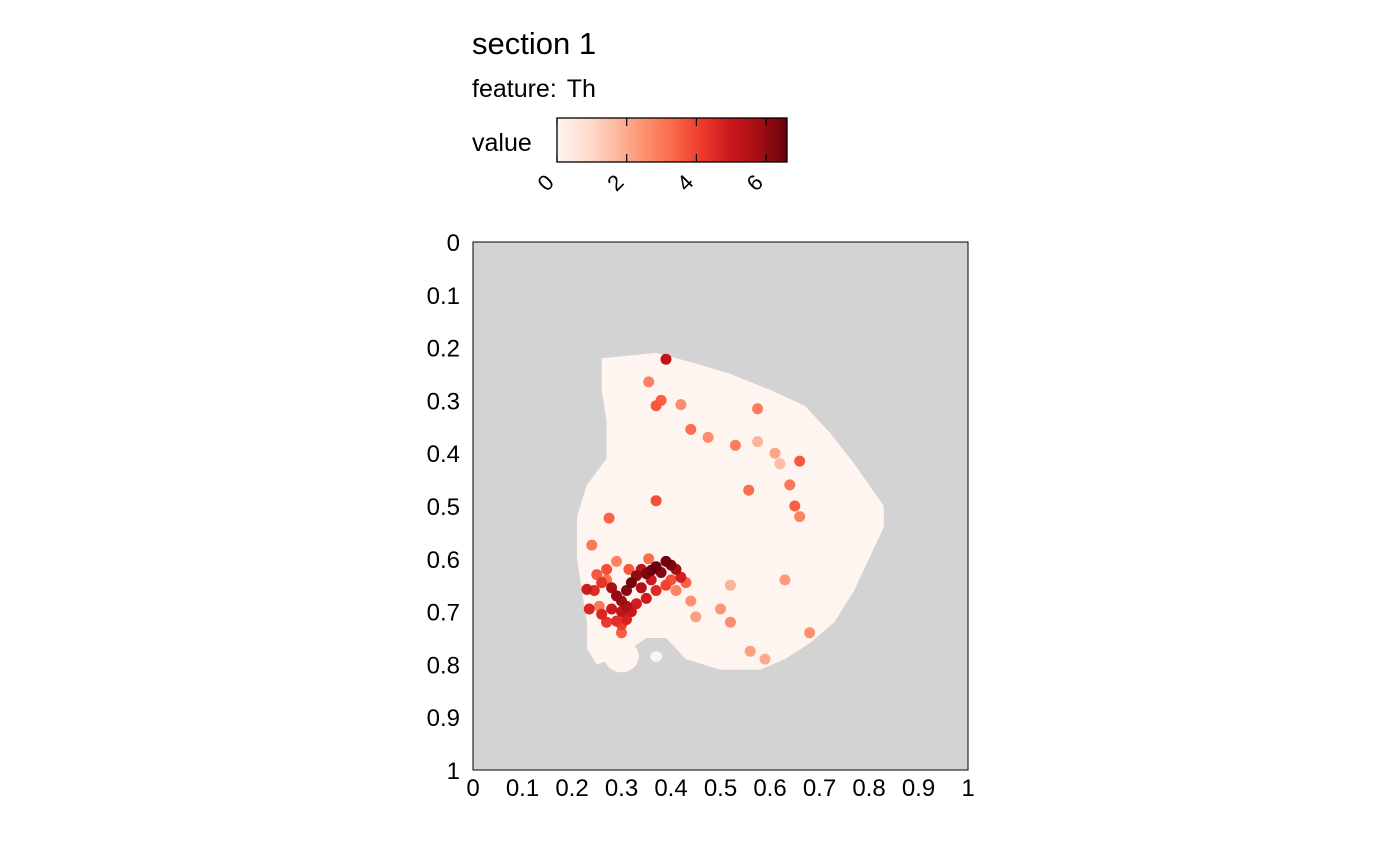  Describe the element at coordinates (522, 788) in the screenshot. I see `x-tick-label: 0.1` at that location.